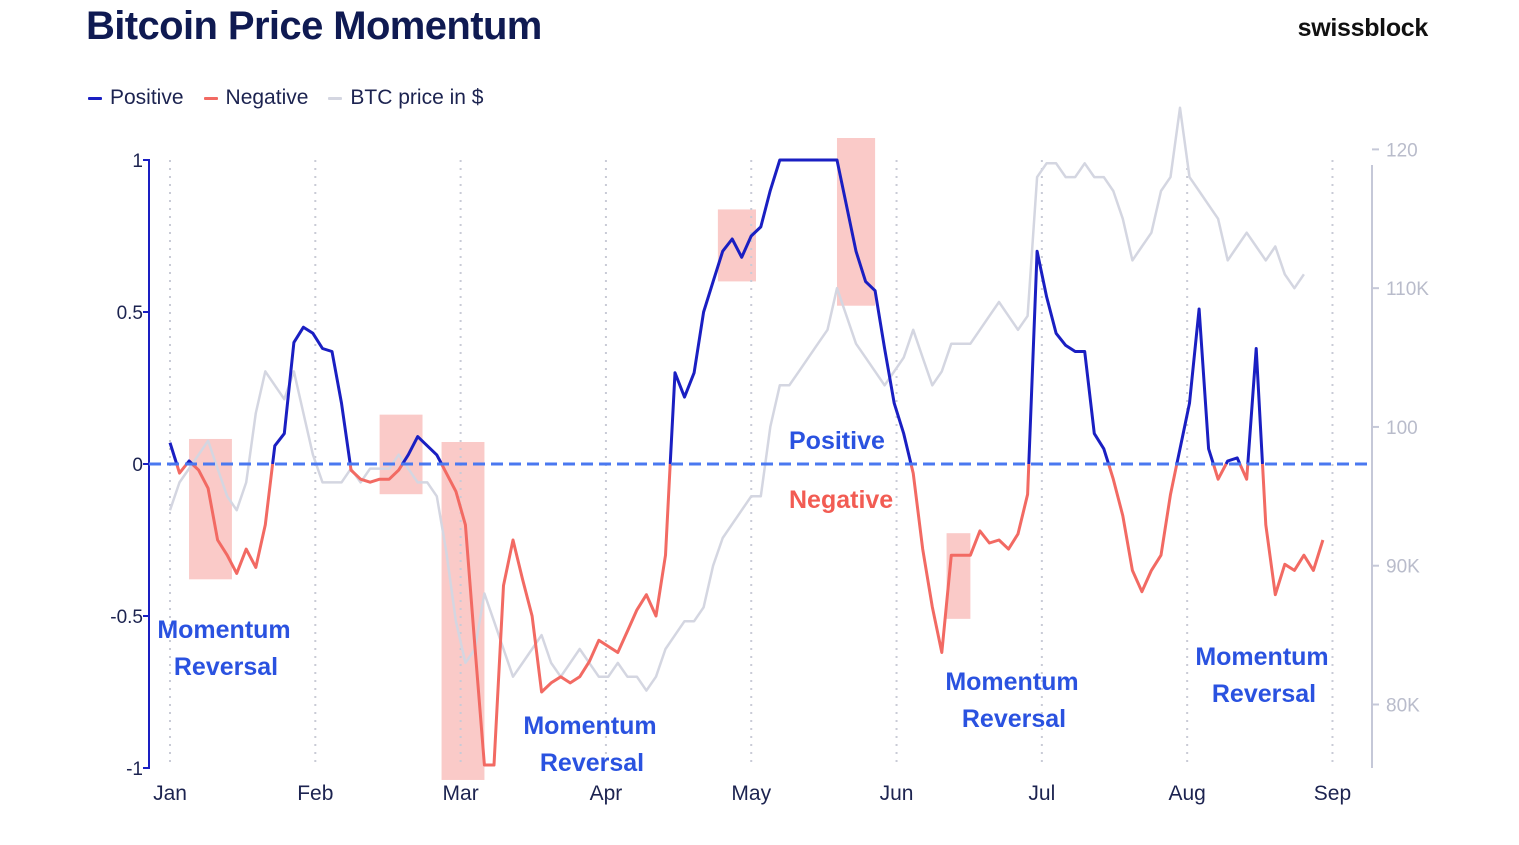 Image resolution: width=1519 pixels, height=845 pixels. Describe the element at coordinates (1402, 428) in the screenshot. I see `right-tick-label: 100` at that location.